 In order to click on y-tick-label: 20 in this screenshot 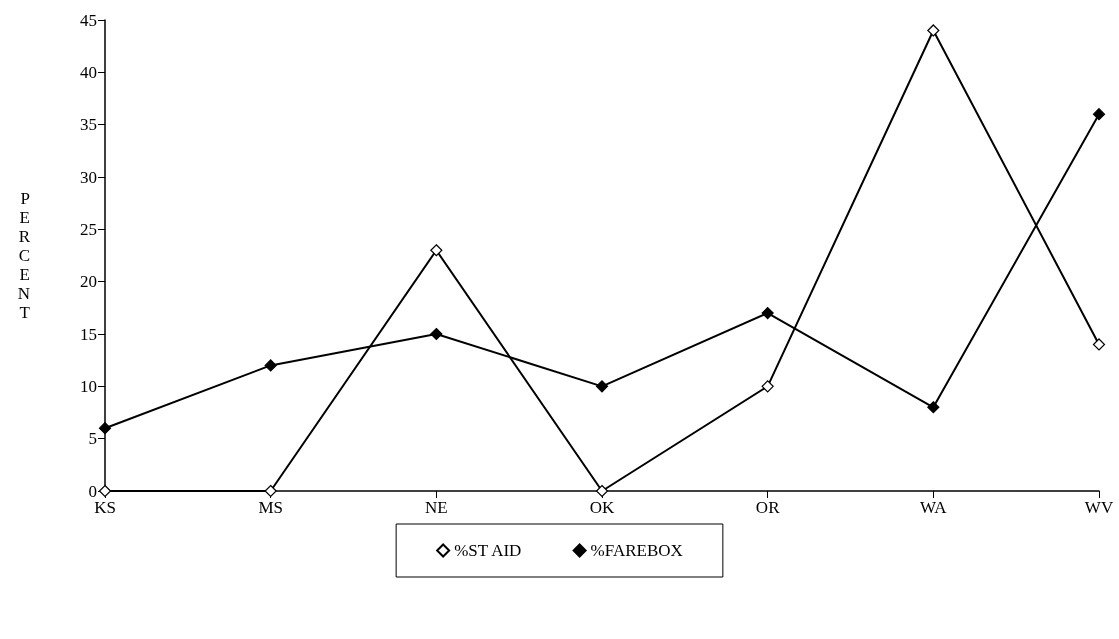, I will do `click(88, 282)`.